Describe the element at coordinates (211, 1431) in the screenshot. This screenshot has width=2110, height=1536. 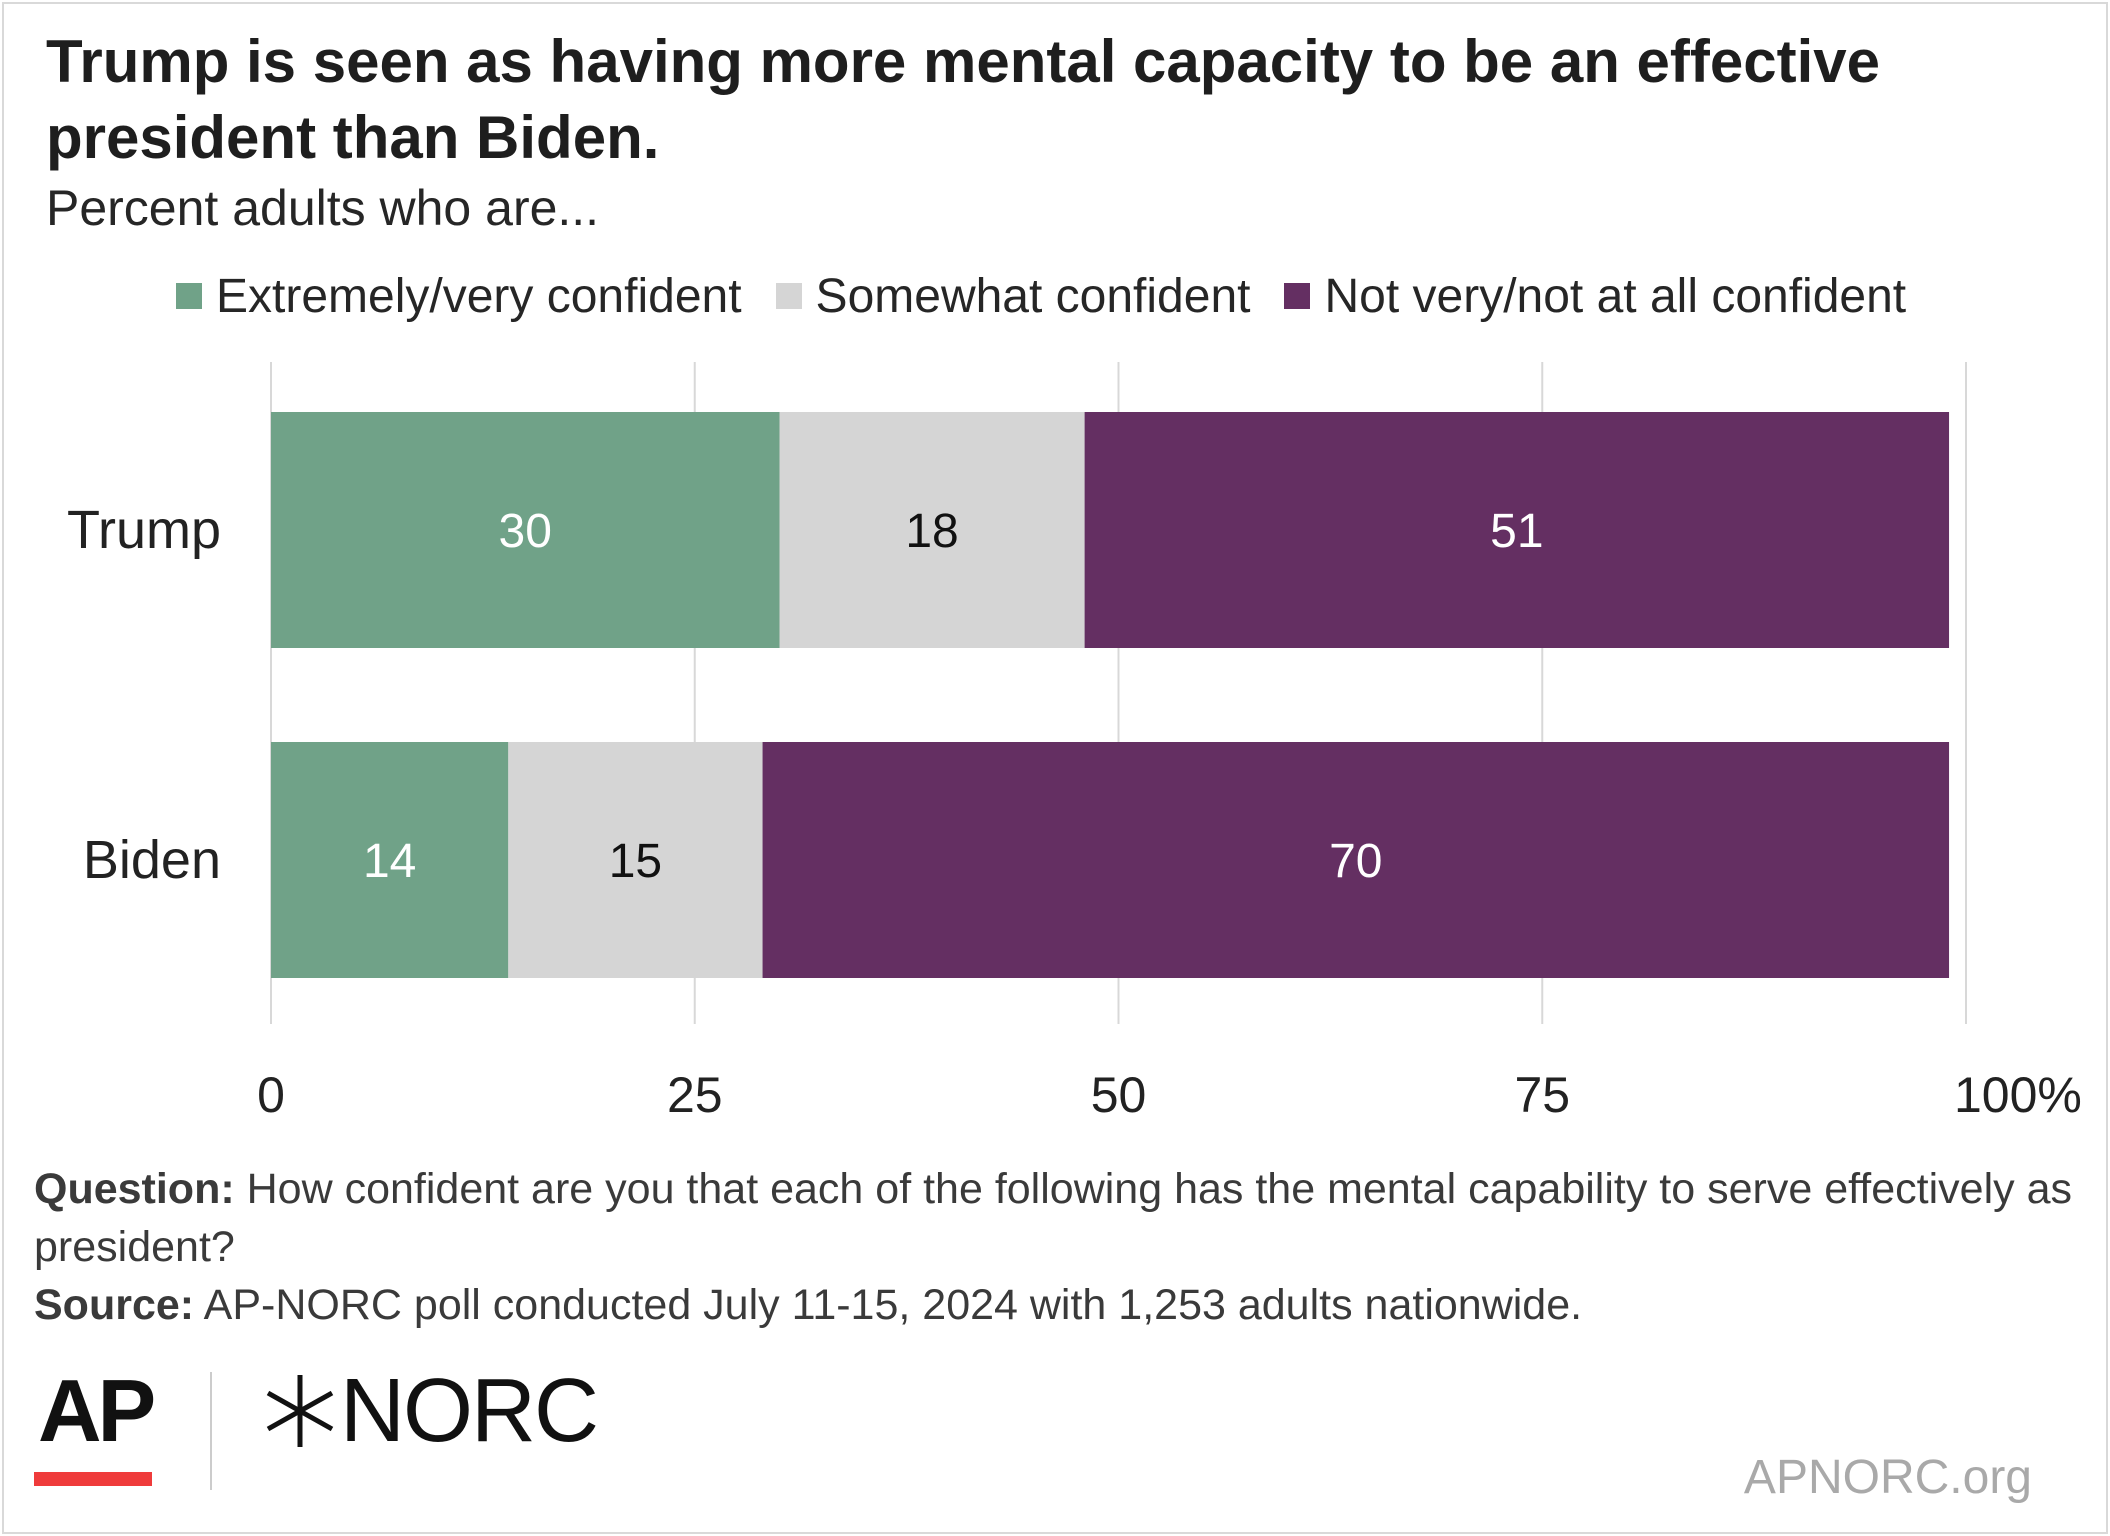
I see `logo-divider` at that location.